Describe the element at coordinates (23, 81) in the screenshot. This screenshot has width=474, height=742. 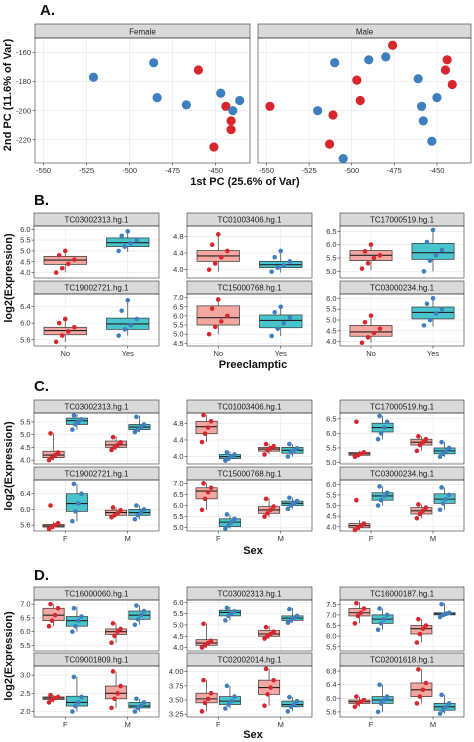
I see `pca-ytick-label: -180` at that location.